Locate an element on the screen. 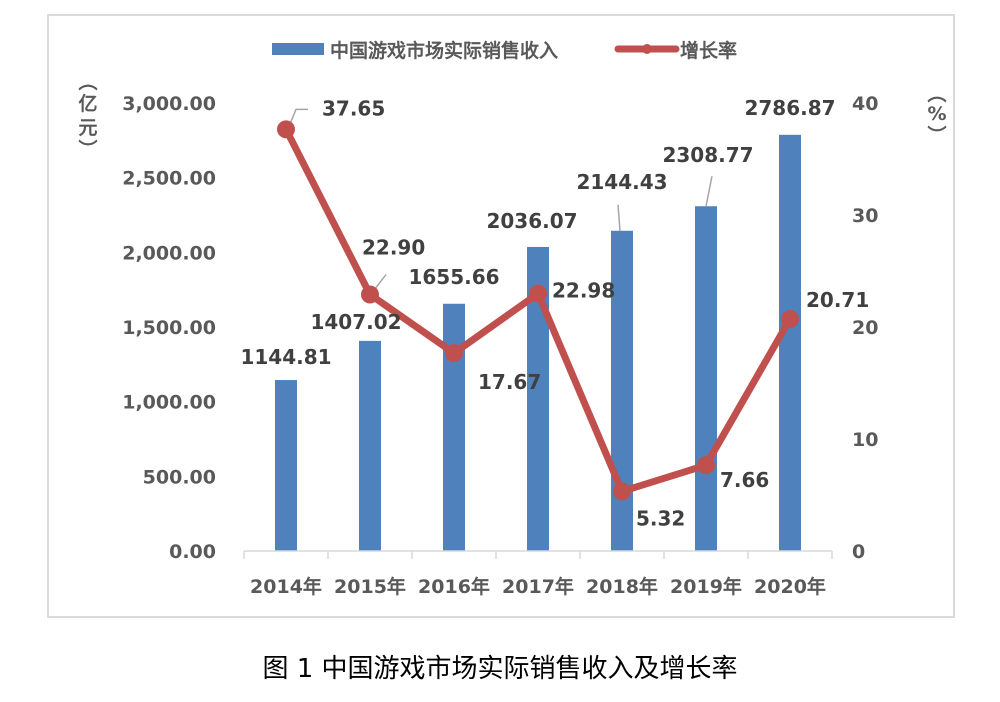  legend-line-label: 增长率 is located at coordinates (708, 50).